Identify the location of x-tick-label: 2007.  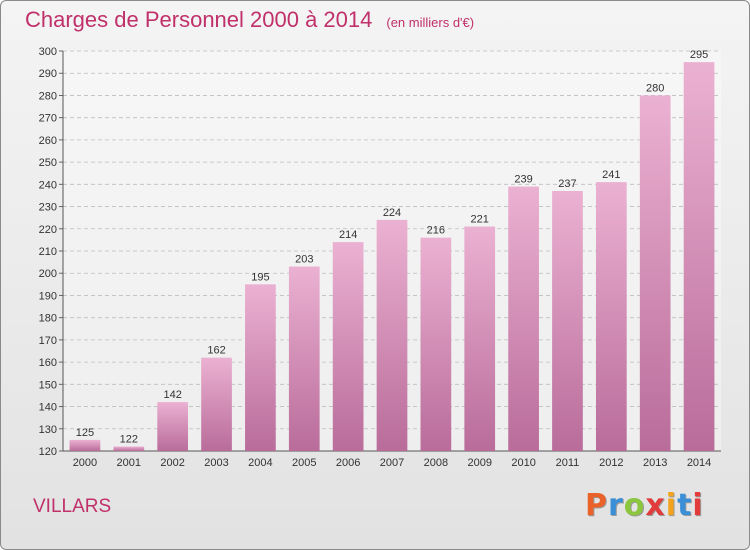
(392, 463).